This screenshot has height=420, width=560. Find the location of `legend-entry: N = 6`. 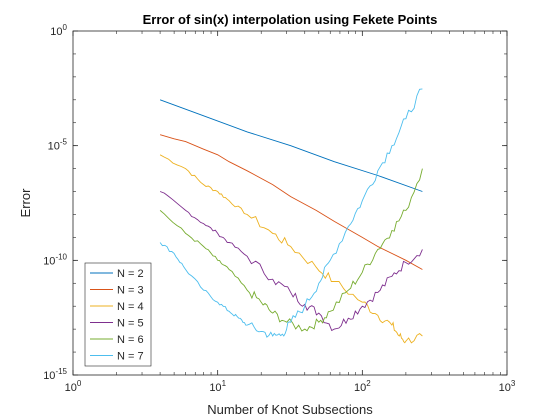

legend-entry: N = 6 is located at coordinates (130, 340).